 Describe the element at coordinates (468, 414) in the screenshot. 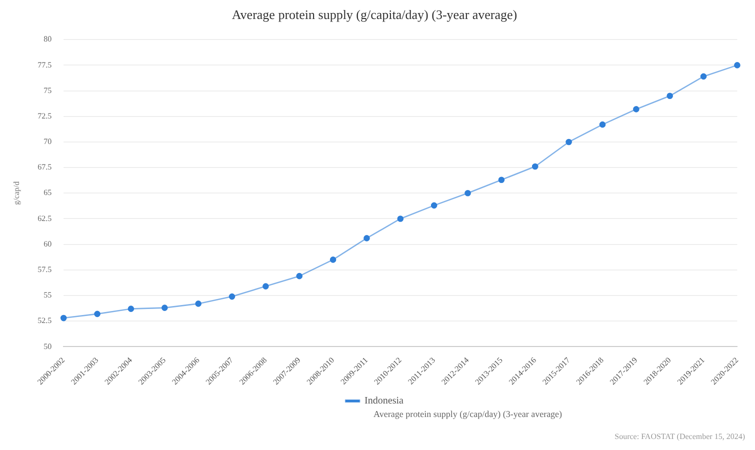

I see `text: Average protein supply (g/cap/day) (3-year average)` at that location.